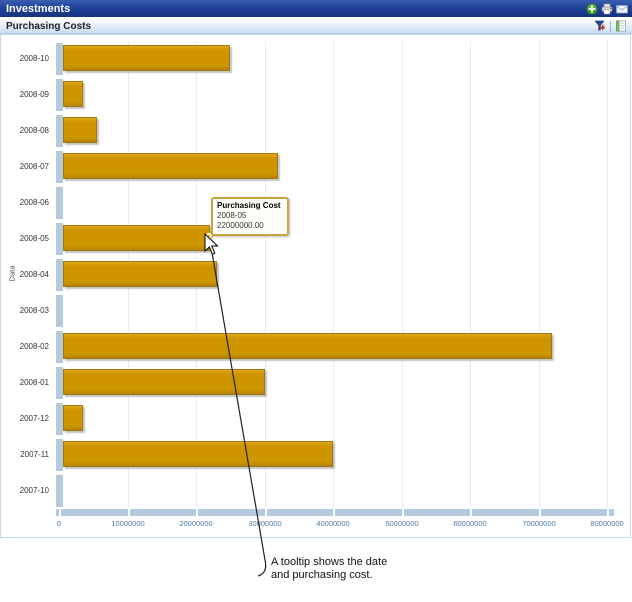 The height and width of the screenshot is (602, 632). What do you see at coordinates (592, 9) in the screenshot?
I see `add-icon` at bounding box center [592, 9].